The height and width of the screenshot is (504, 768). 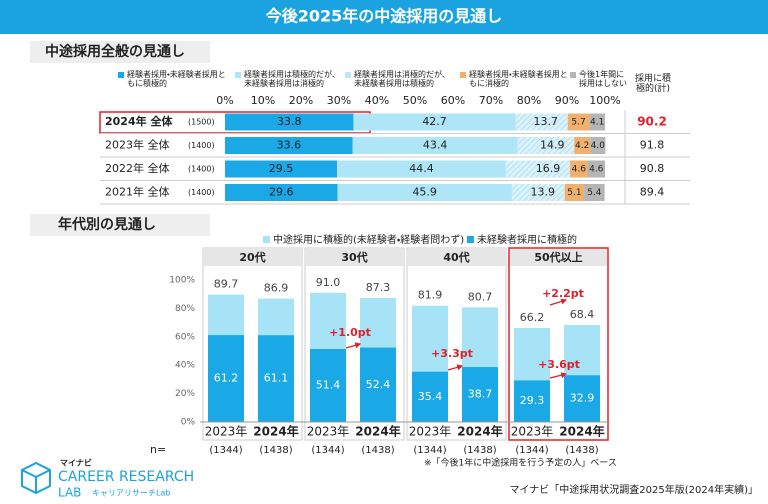 I want to click on section-band, so click(x=120, y=225).